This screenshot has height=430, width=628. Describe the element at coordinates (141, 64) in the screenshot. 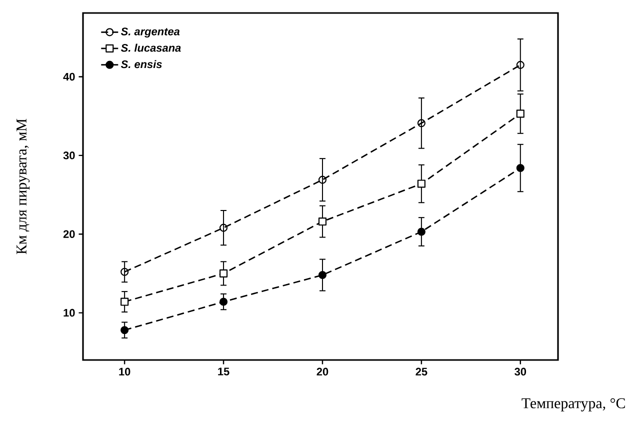

I see `legend-label: S. ensis` at that location.